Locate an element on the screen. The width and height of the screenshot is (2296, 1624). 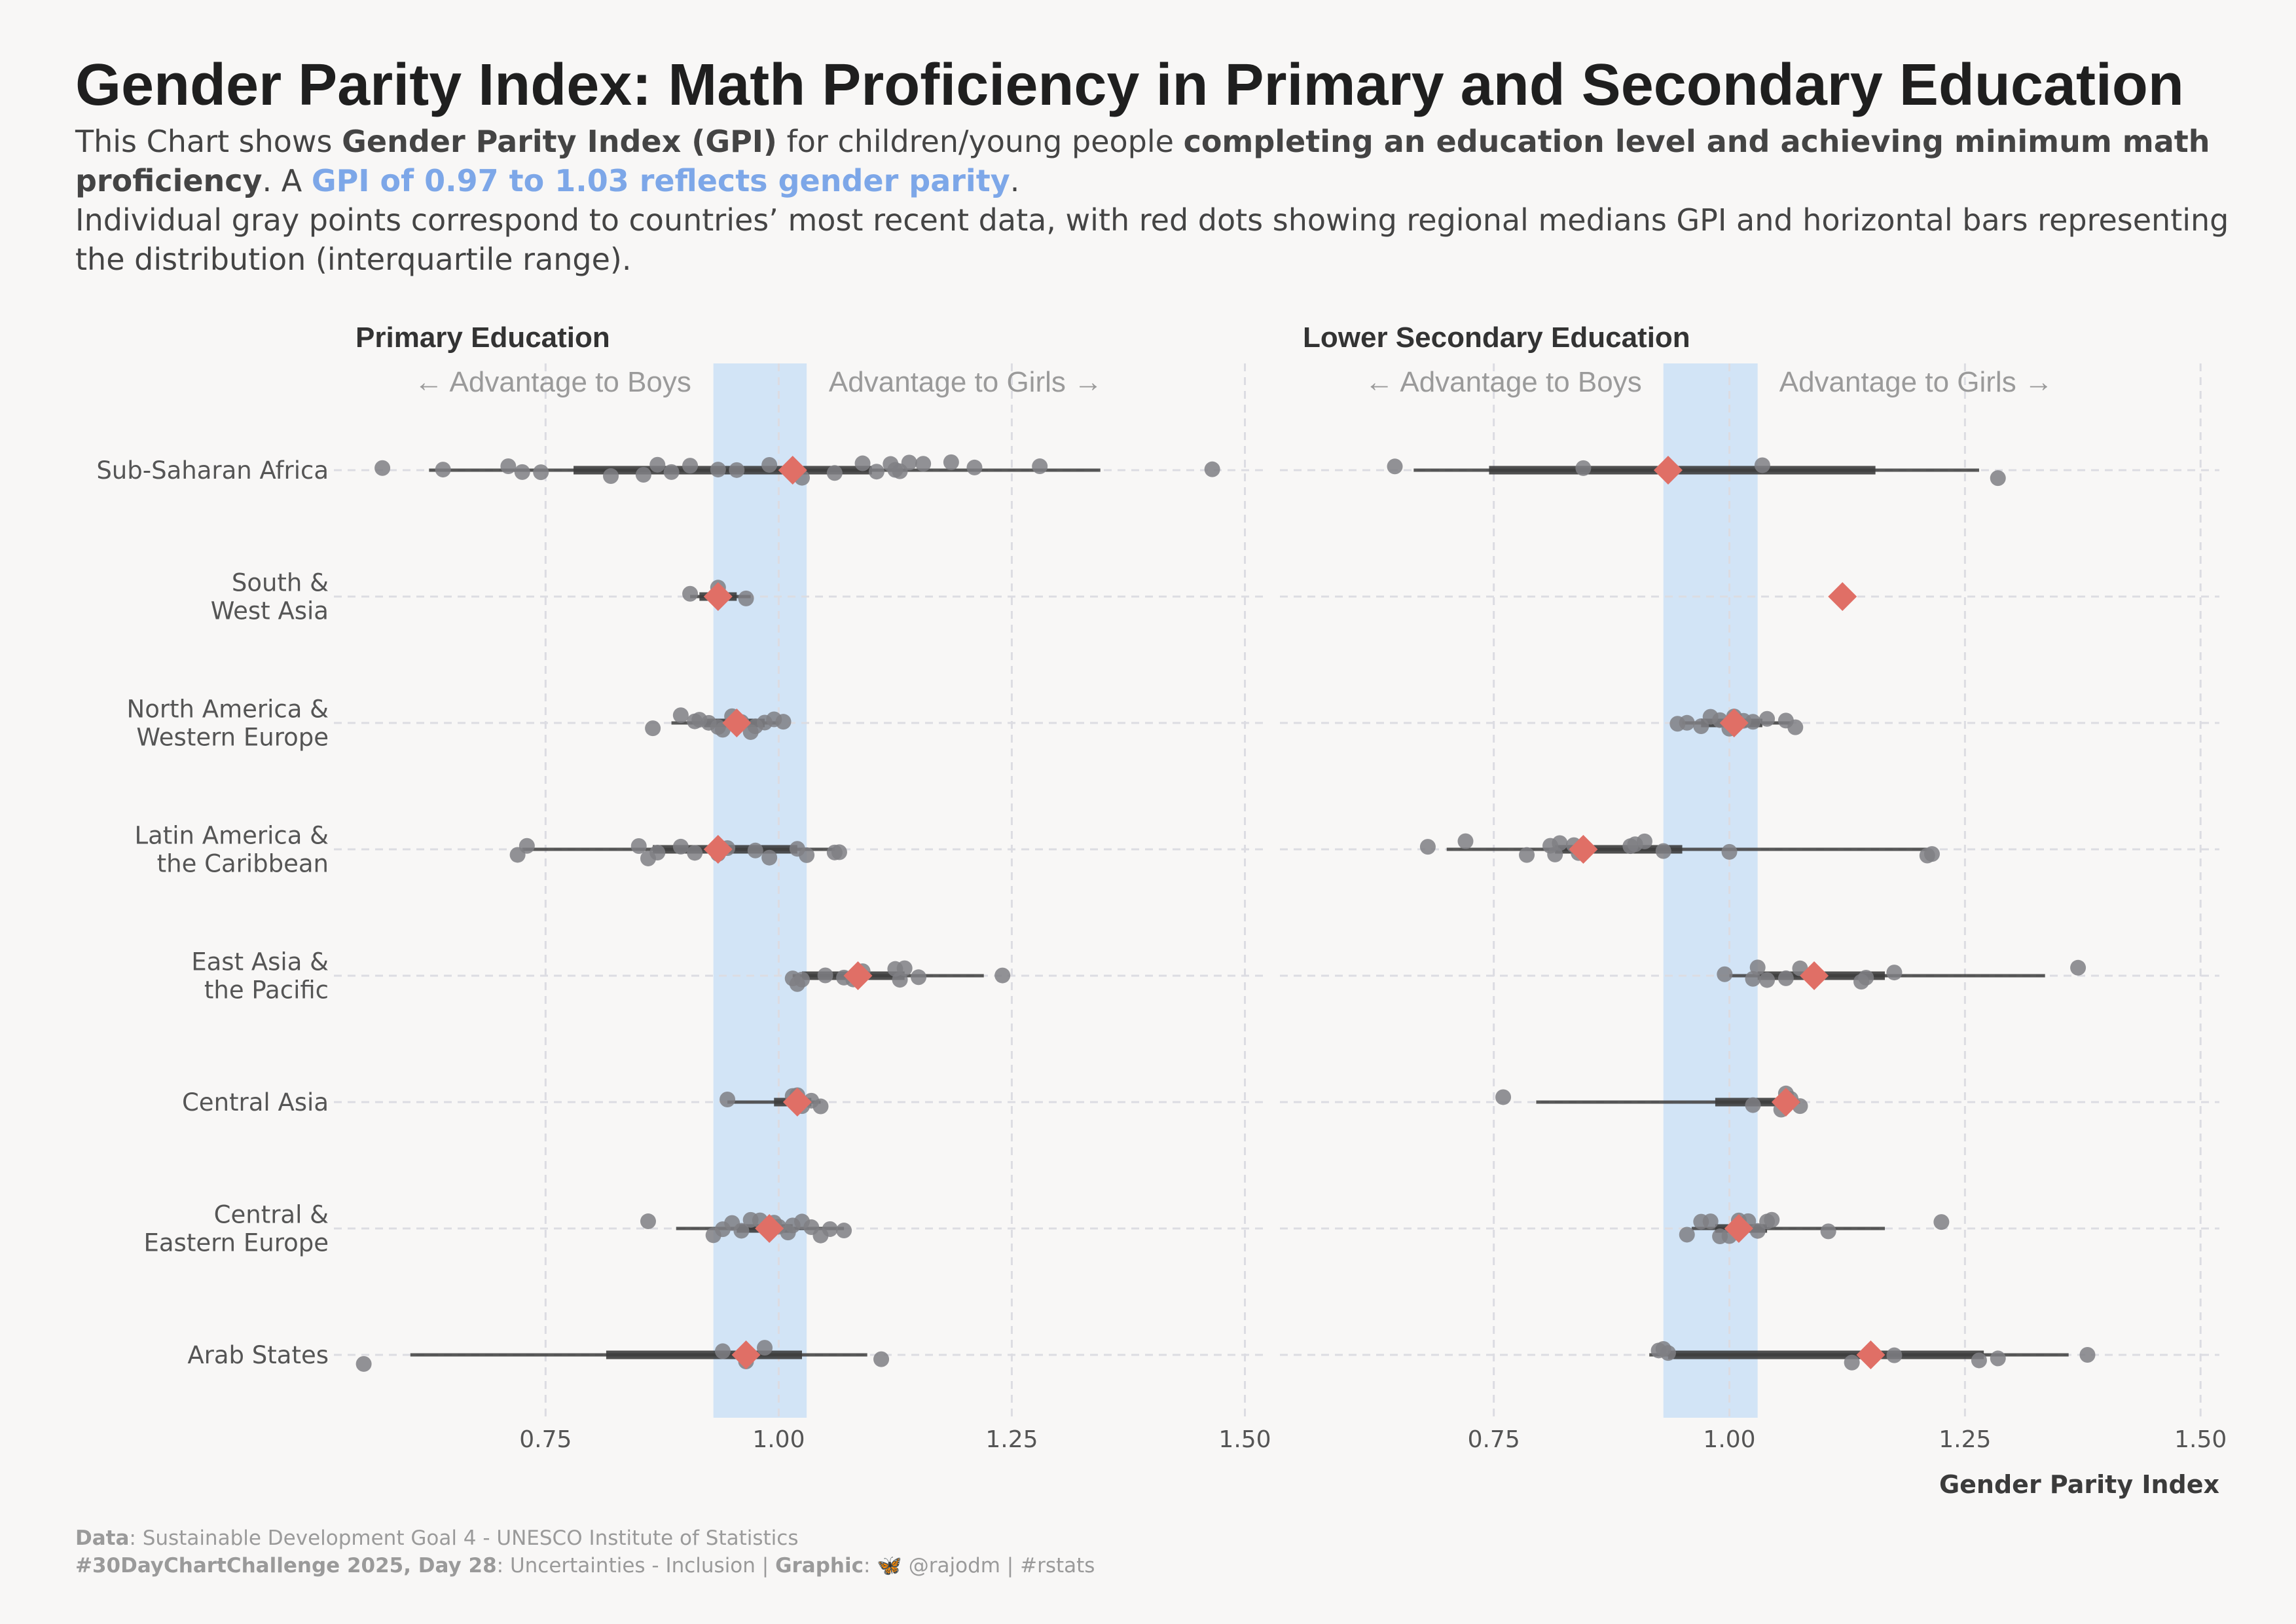
region-label-line: Central Asia is located at coordinates (255, 1102).